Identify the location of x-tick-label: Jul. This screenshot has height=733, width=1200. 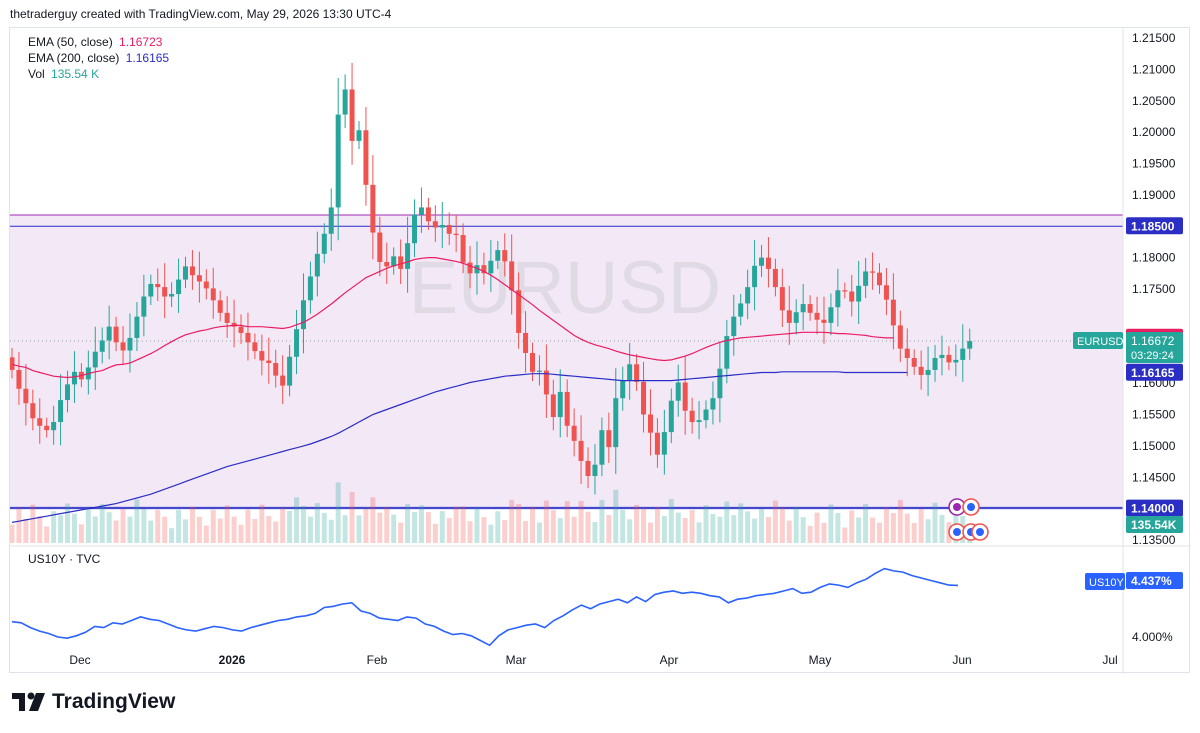
(1109, 660).